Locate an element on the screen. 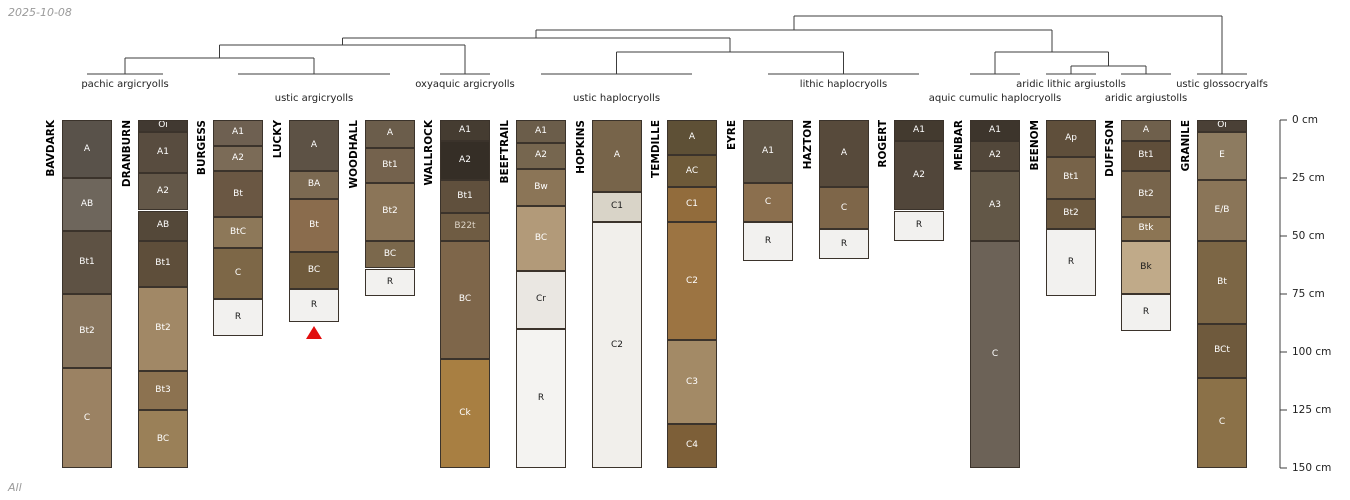 This screenshot has height=500, width=1350. horizon-rect: B22t is located at coordinates (465, 226).